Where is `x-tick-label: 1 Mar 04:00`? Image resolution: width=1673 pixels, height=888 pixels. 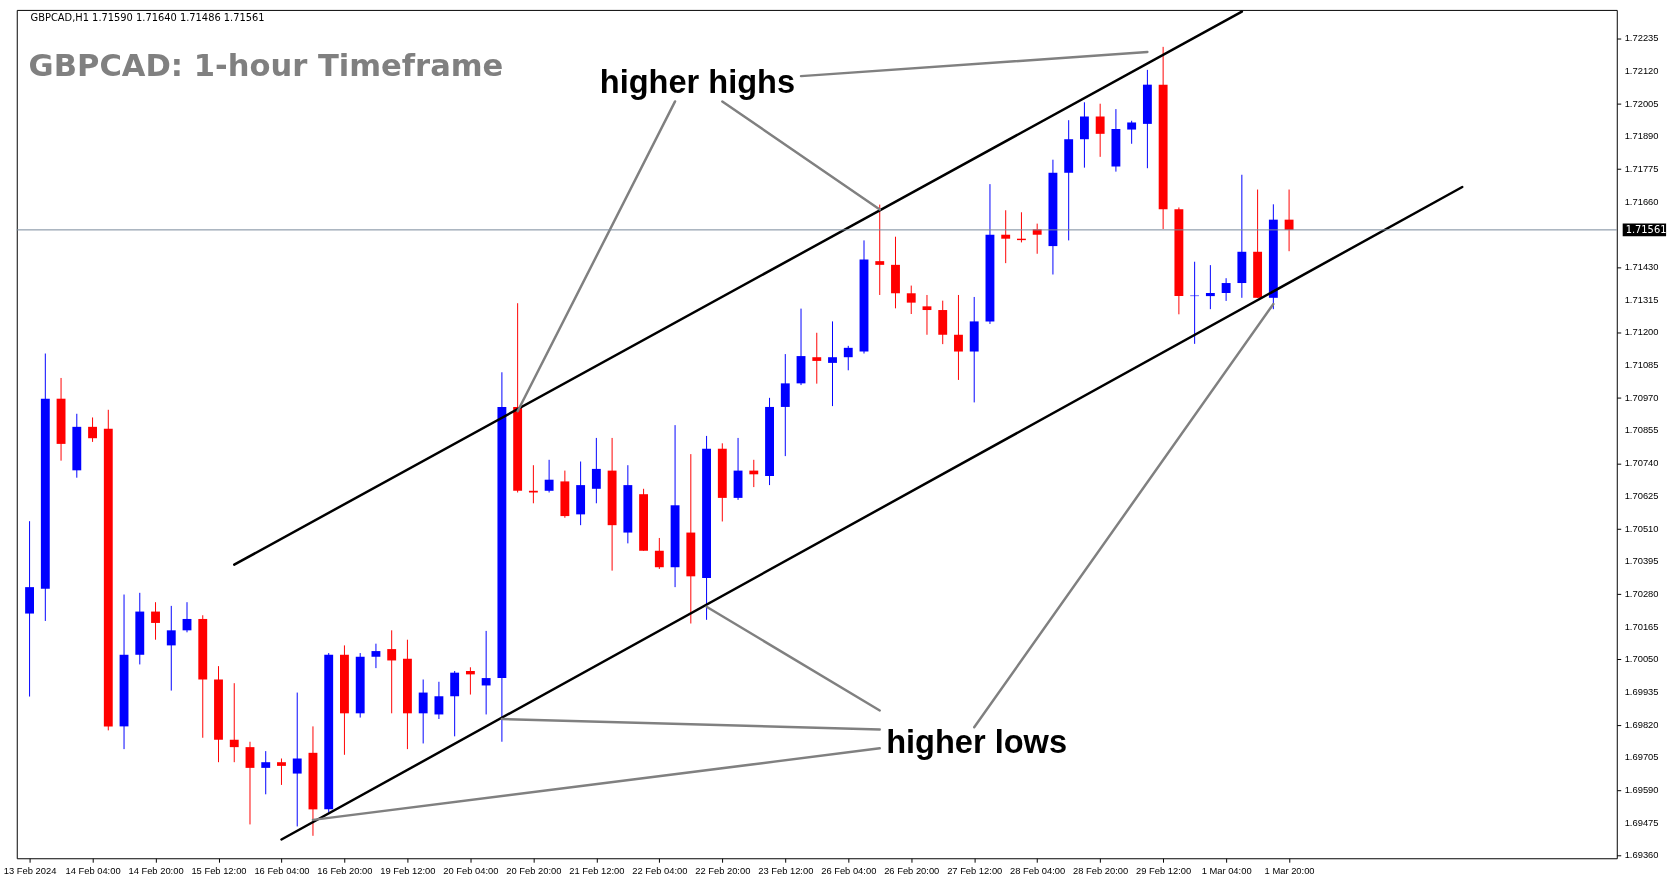 x-tick-label: 1 Mar 04:00 is located at coordinates (1226, 870).